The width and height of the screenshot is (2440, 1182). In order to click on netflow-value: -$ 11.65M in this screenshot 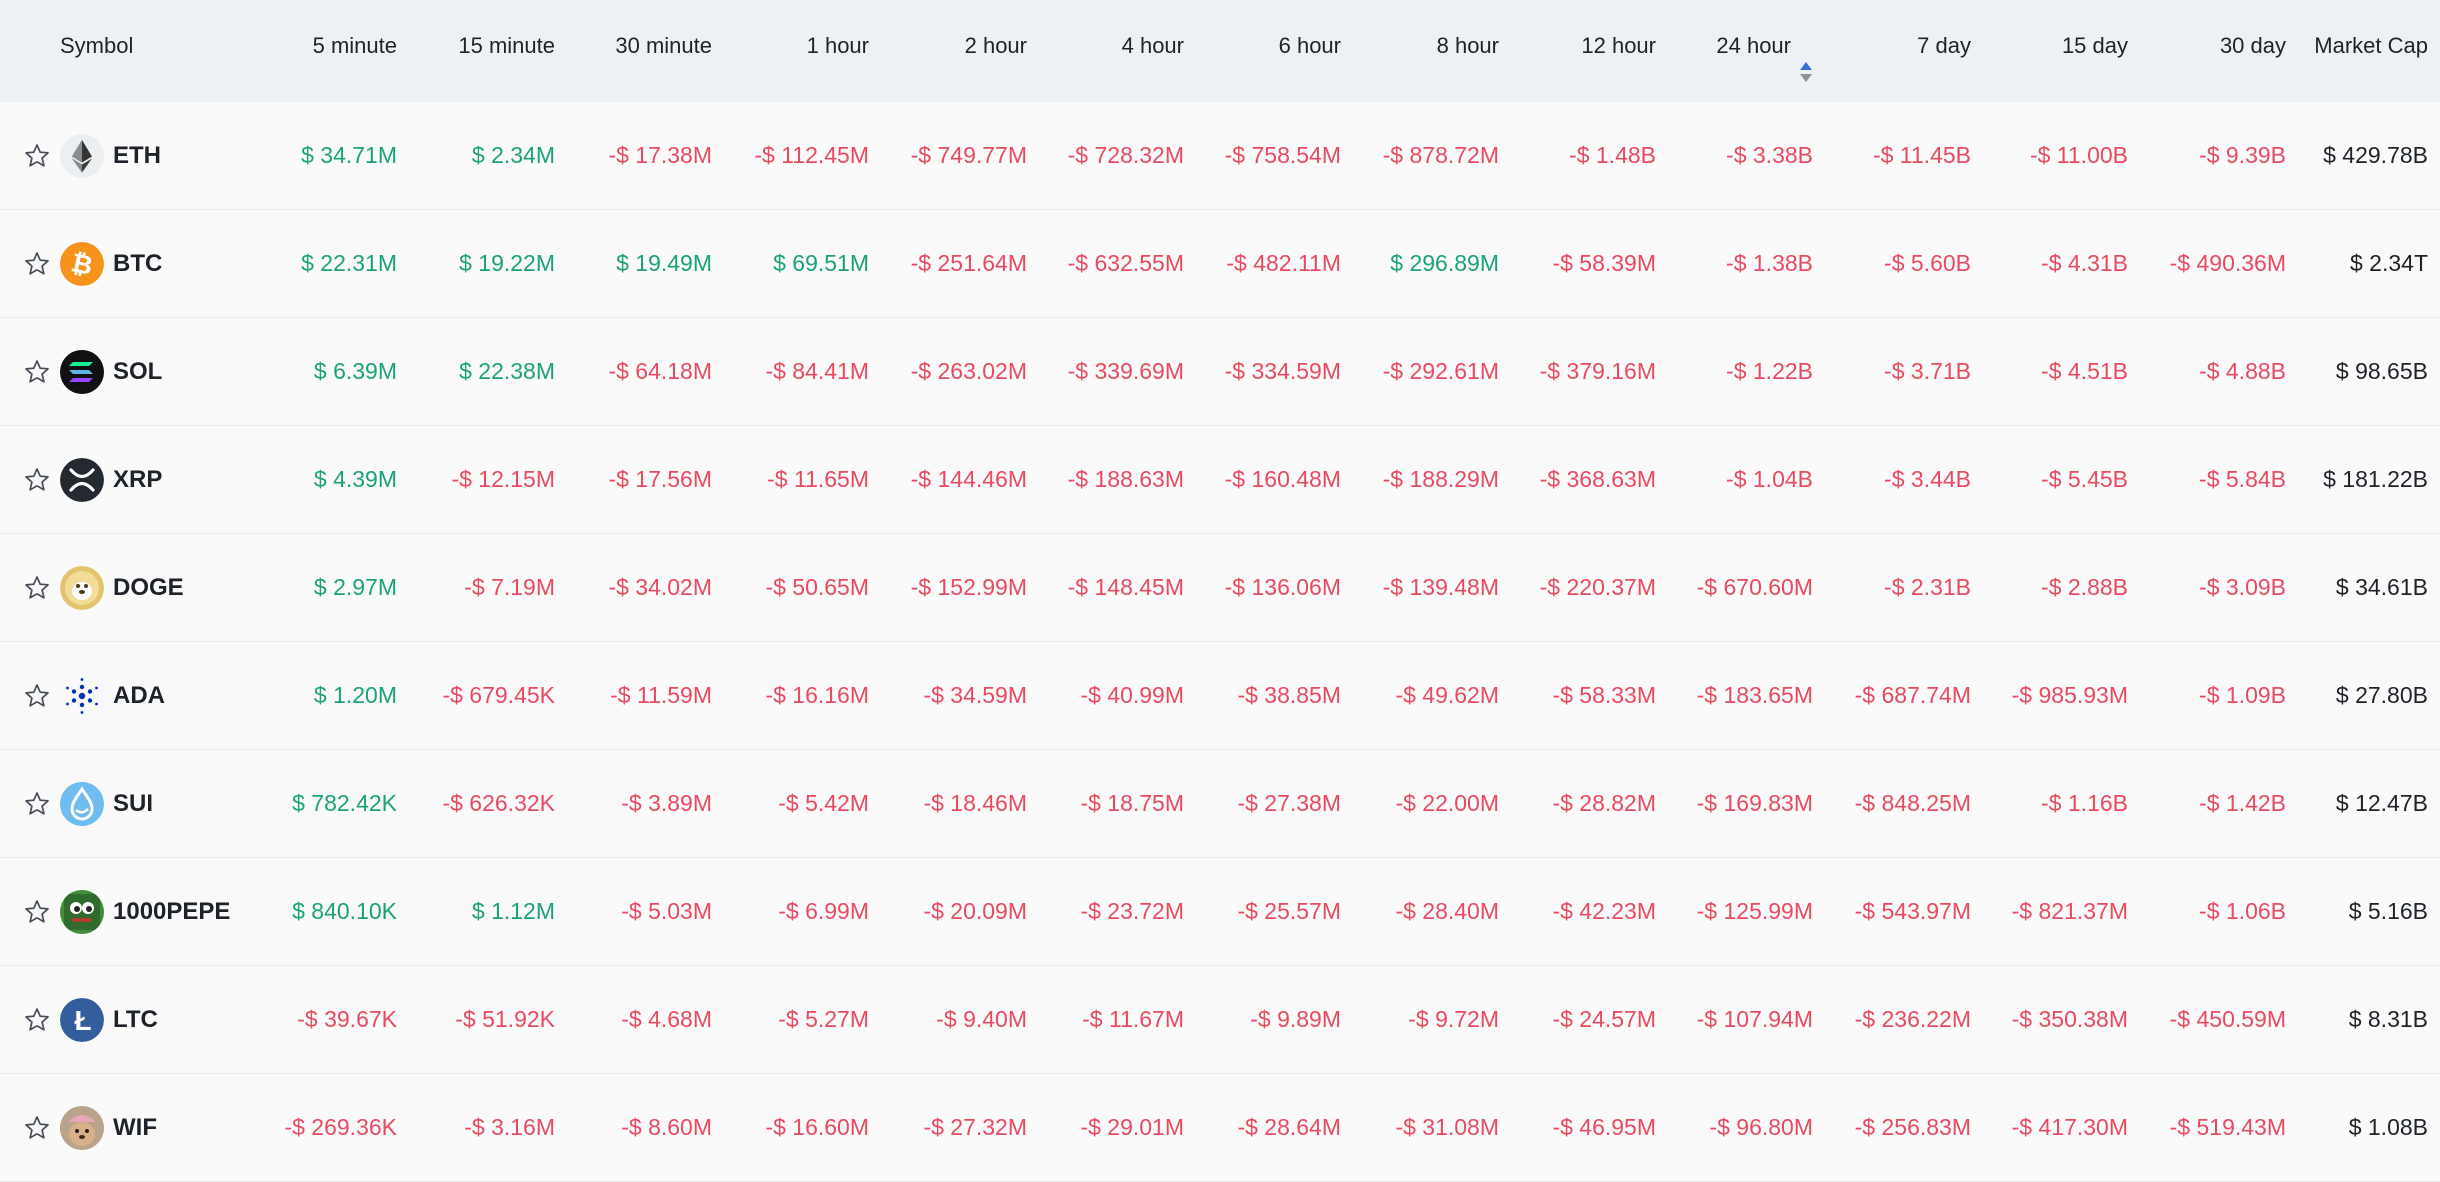, I will do `click(818, 479)`.